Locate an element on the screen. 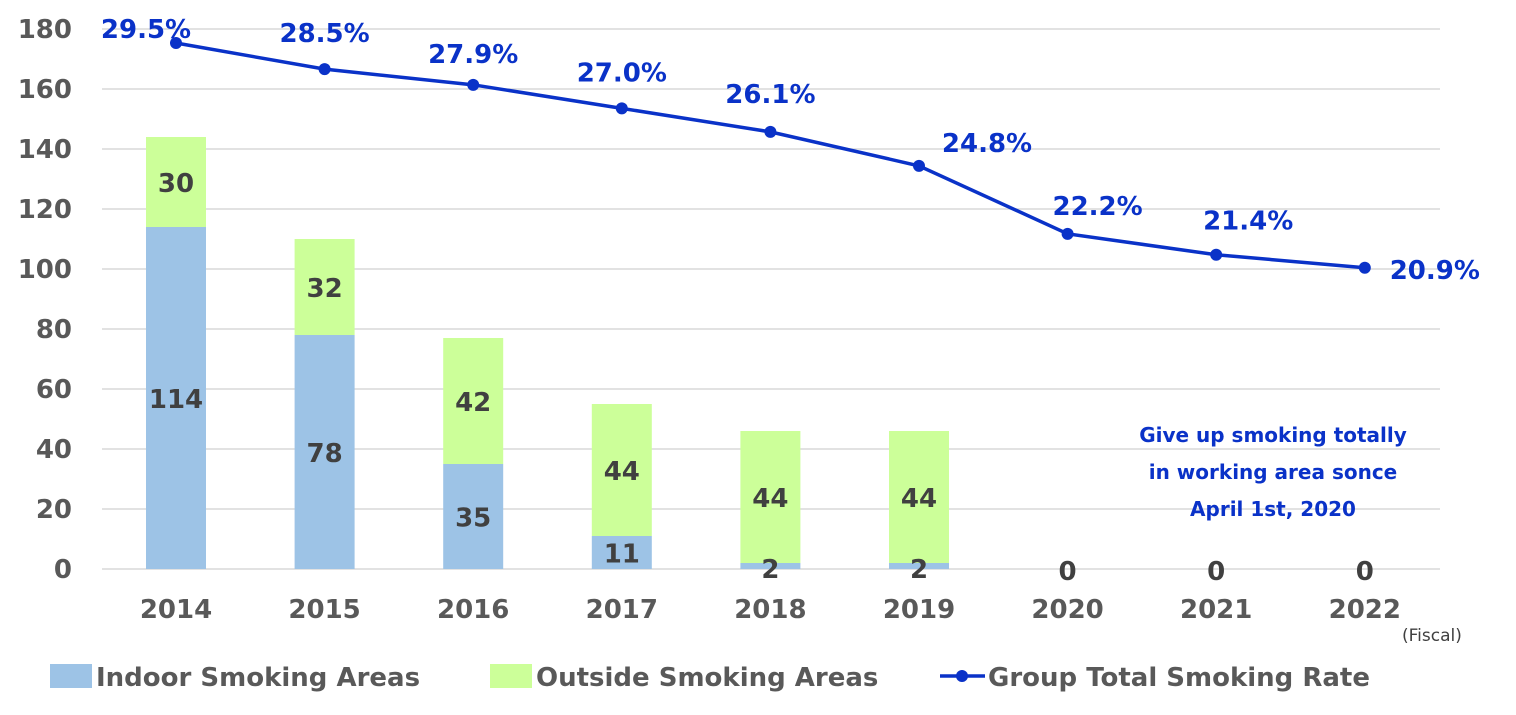 This screenshot has height=715, width=1516. legend-swatch-outside is located at coordinates (511, 676).